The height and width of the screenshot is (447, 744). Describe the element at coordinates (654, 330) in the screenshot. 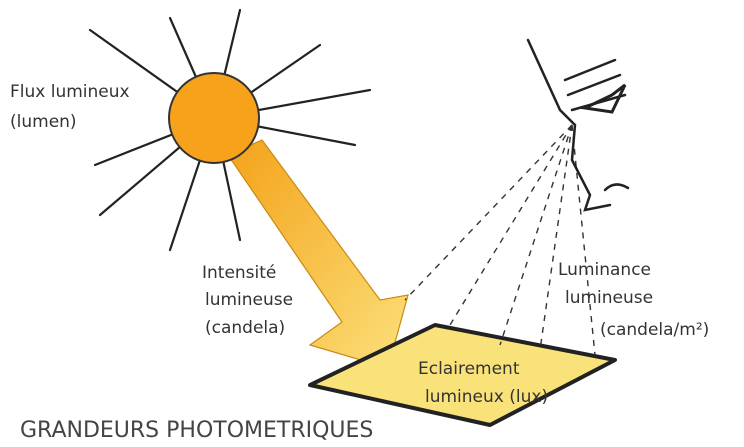

I see `label-line: (candela/m²)` at that location.